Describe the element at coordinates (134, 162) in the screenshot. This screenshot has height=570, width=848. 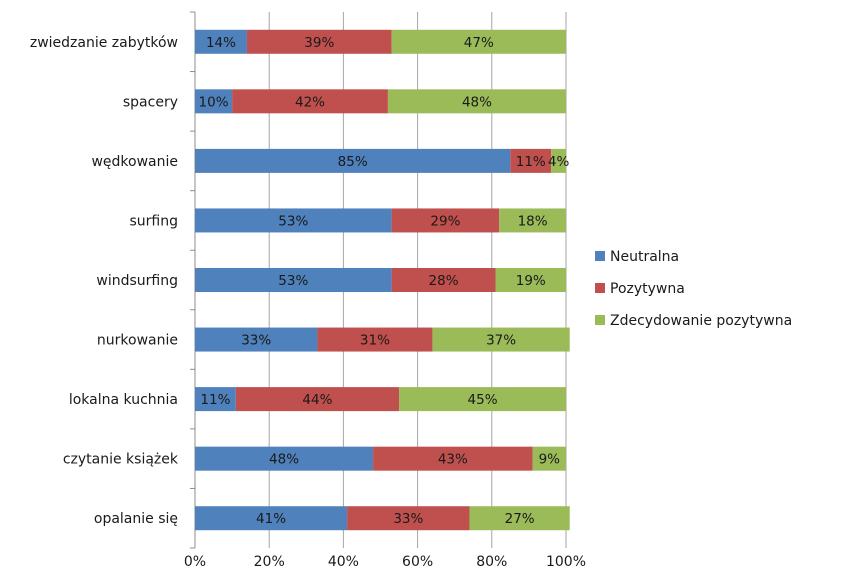
I see `category-label: wędkowanie` at that location.